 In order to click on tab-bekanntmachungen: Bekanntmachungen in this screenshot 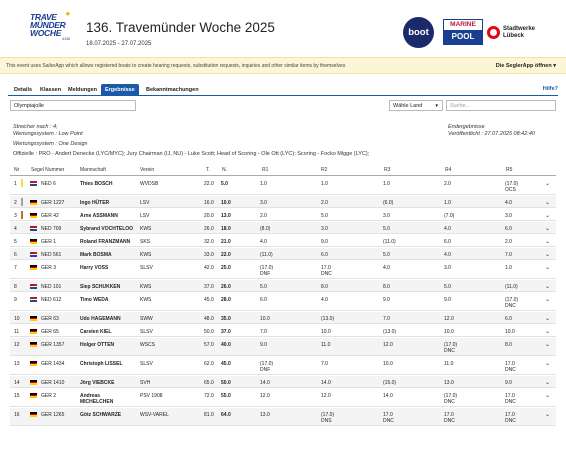, I will do `click(172, 90)`.